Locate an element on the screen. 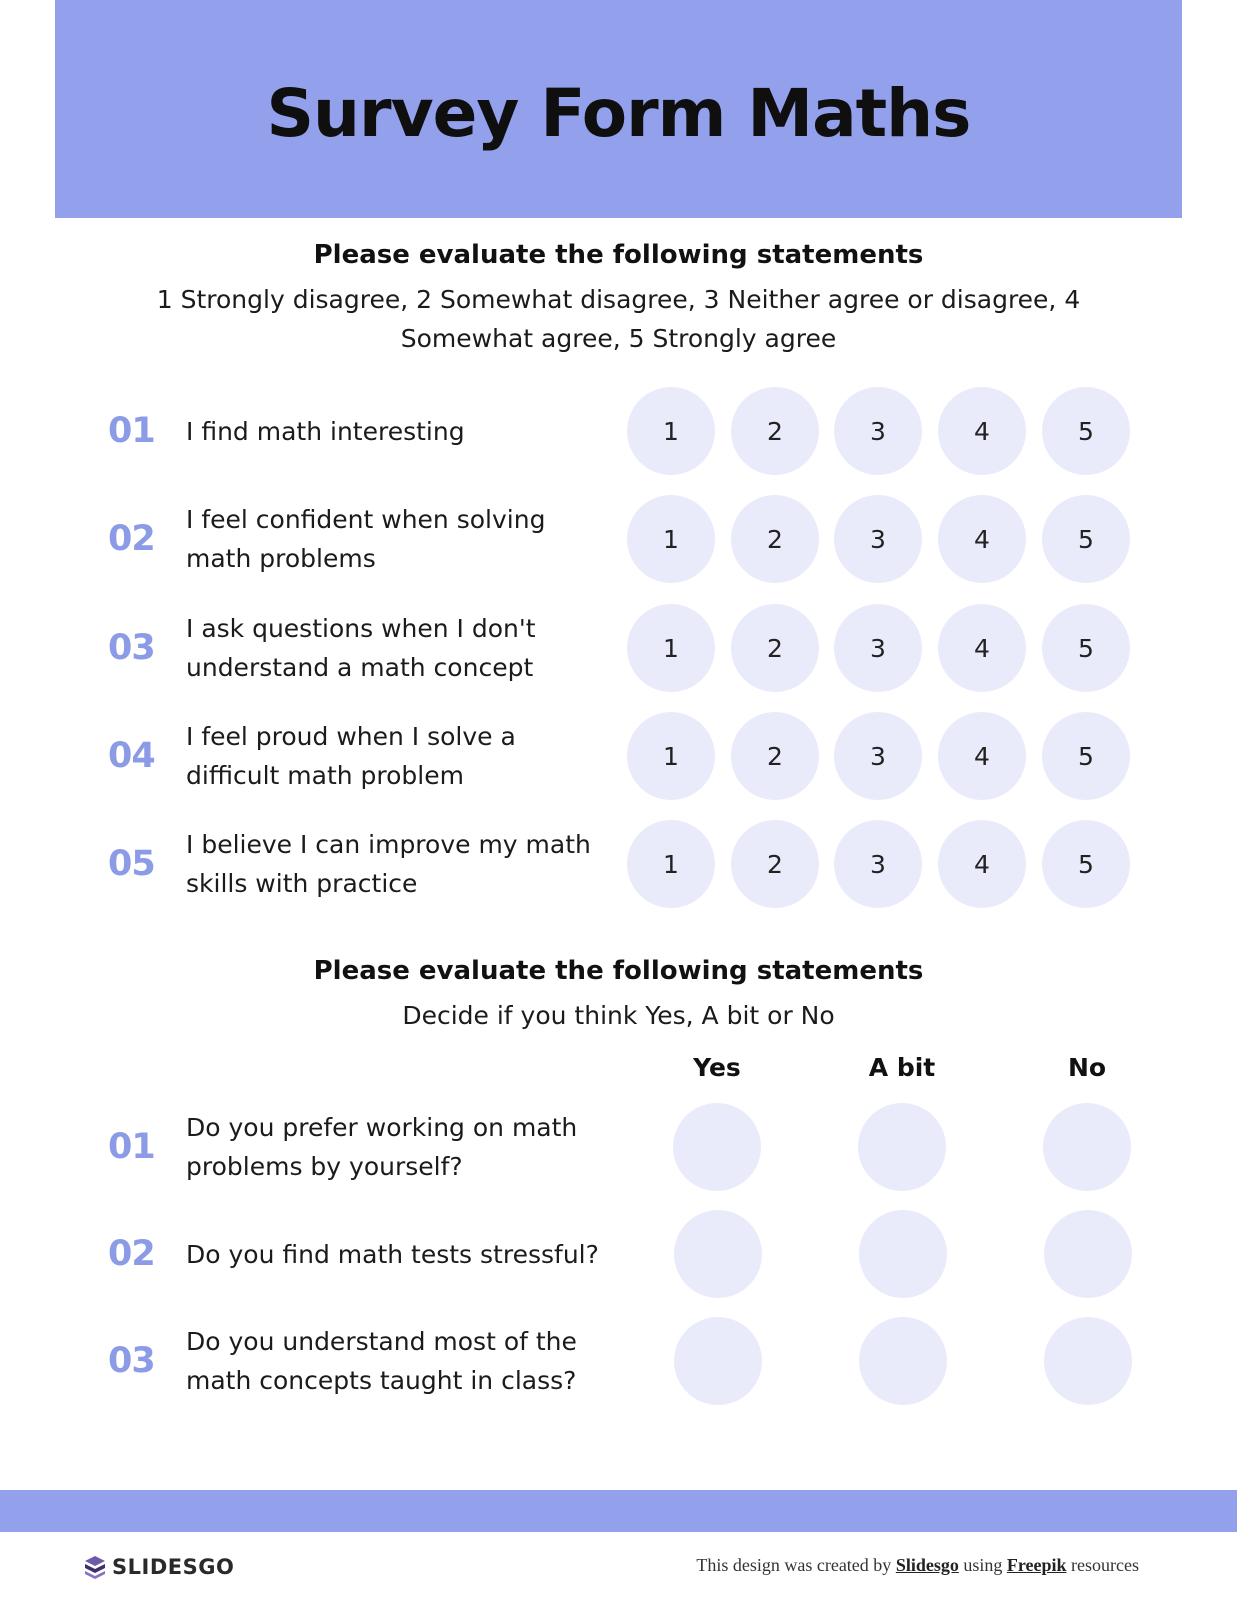  choice-row: 02 Do you find math tests stressful? is located at coordinates (618, 1254).